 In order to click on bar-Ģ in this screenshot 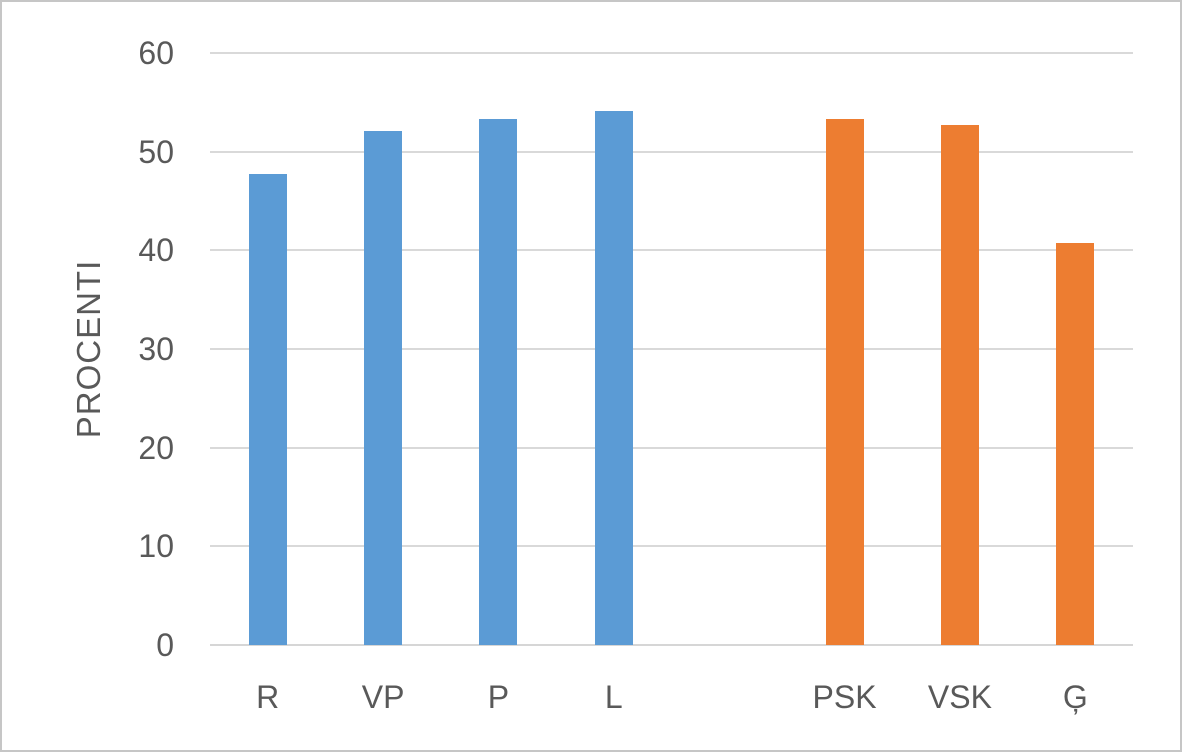, I will do `click(1075, 444)`.